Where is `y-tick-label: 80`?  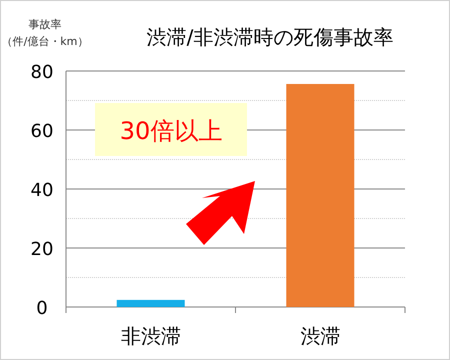 y-tick-label: 80 is located at coordinates (42, 72).